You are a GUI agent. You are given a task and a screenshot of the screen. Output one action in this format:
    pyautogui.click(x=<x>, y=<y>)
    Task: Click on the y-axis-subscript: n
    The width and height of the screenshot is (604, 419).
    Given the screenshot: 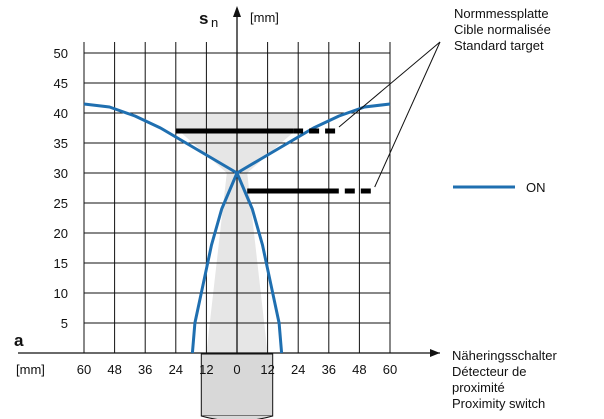 What is the action you would take?
    pyautogui.click(x=214, y=22)
    